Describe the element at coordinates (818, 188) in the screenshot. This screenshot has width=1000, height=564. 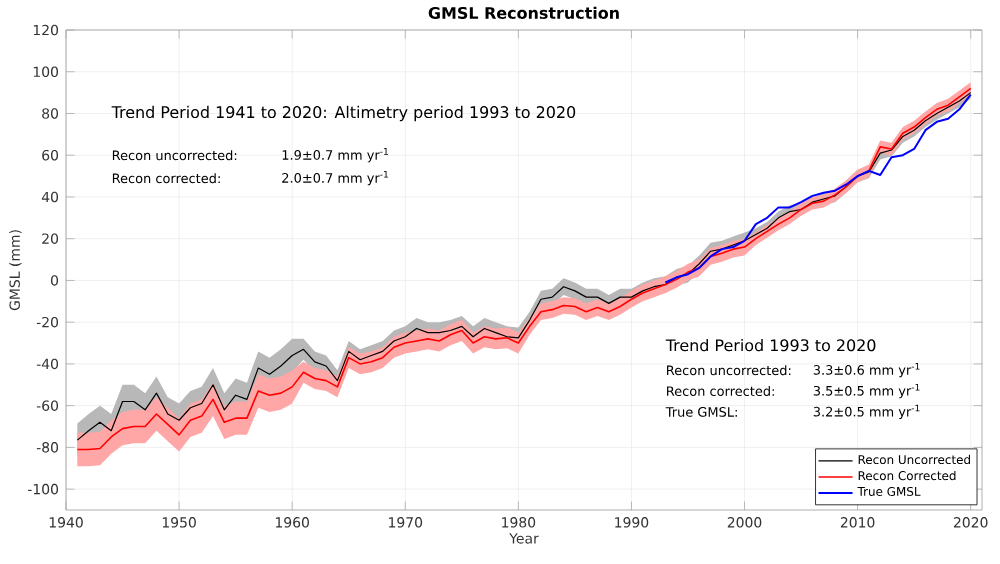
I see `line-series` at that location.